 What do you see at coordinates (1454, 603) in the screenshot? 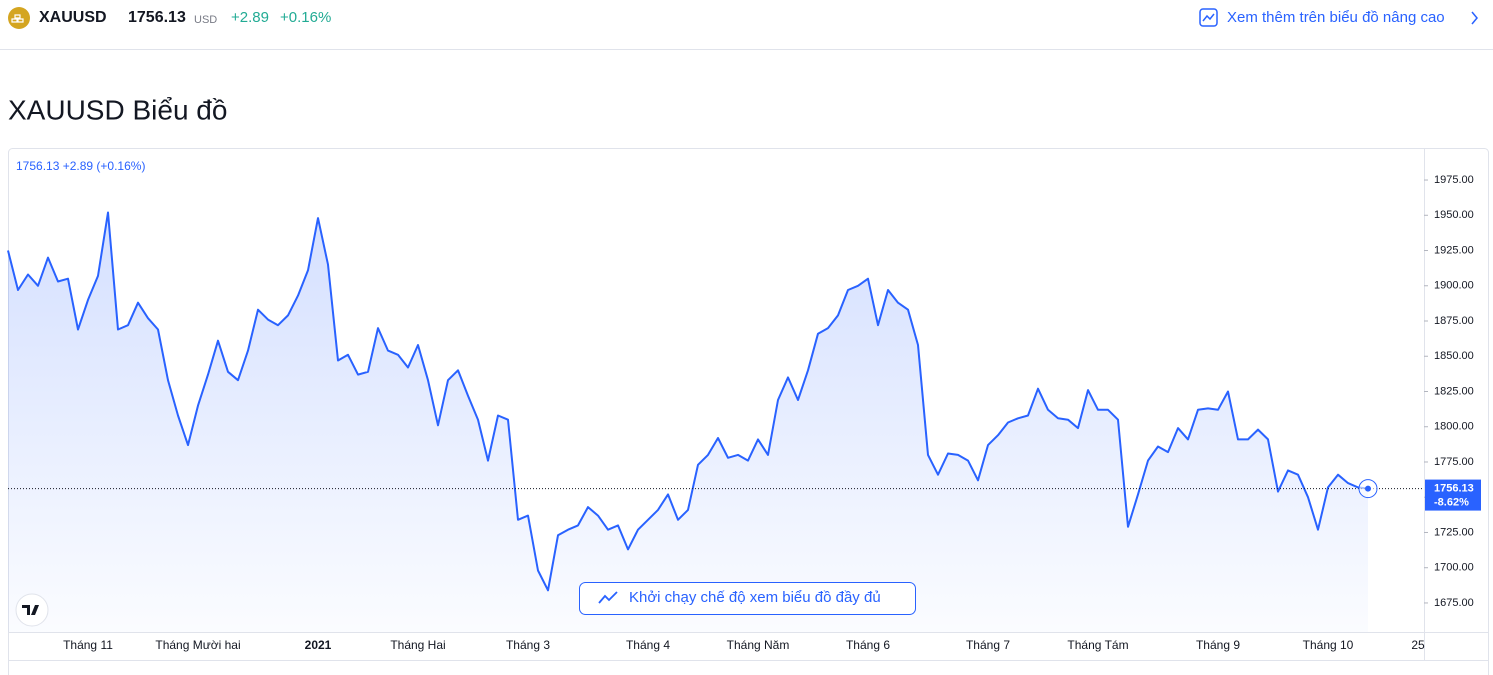
I see `y-tick-label: 1675.00` at bounding box center [1454, 603].